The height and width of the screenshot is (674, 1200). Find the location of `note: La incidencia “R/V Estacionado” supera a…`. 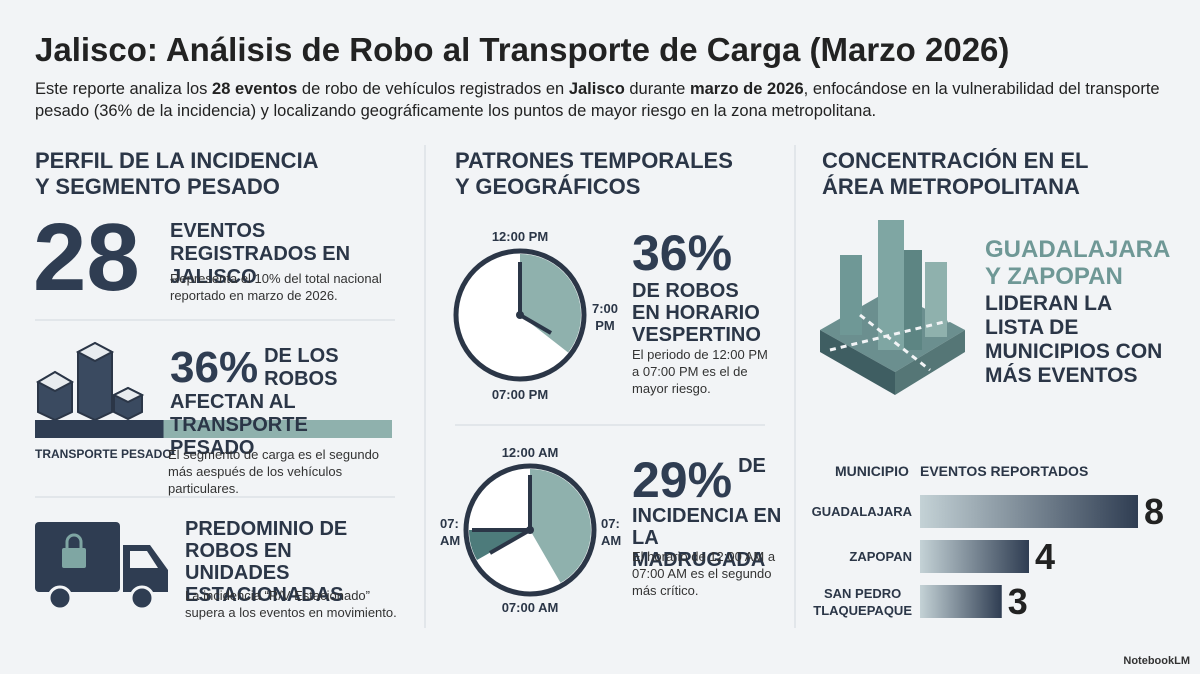

note: La incidencia “R/V Estacionado” supera a… is located at coordinates (291, 604).